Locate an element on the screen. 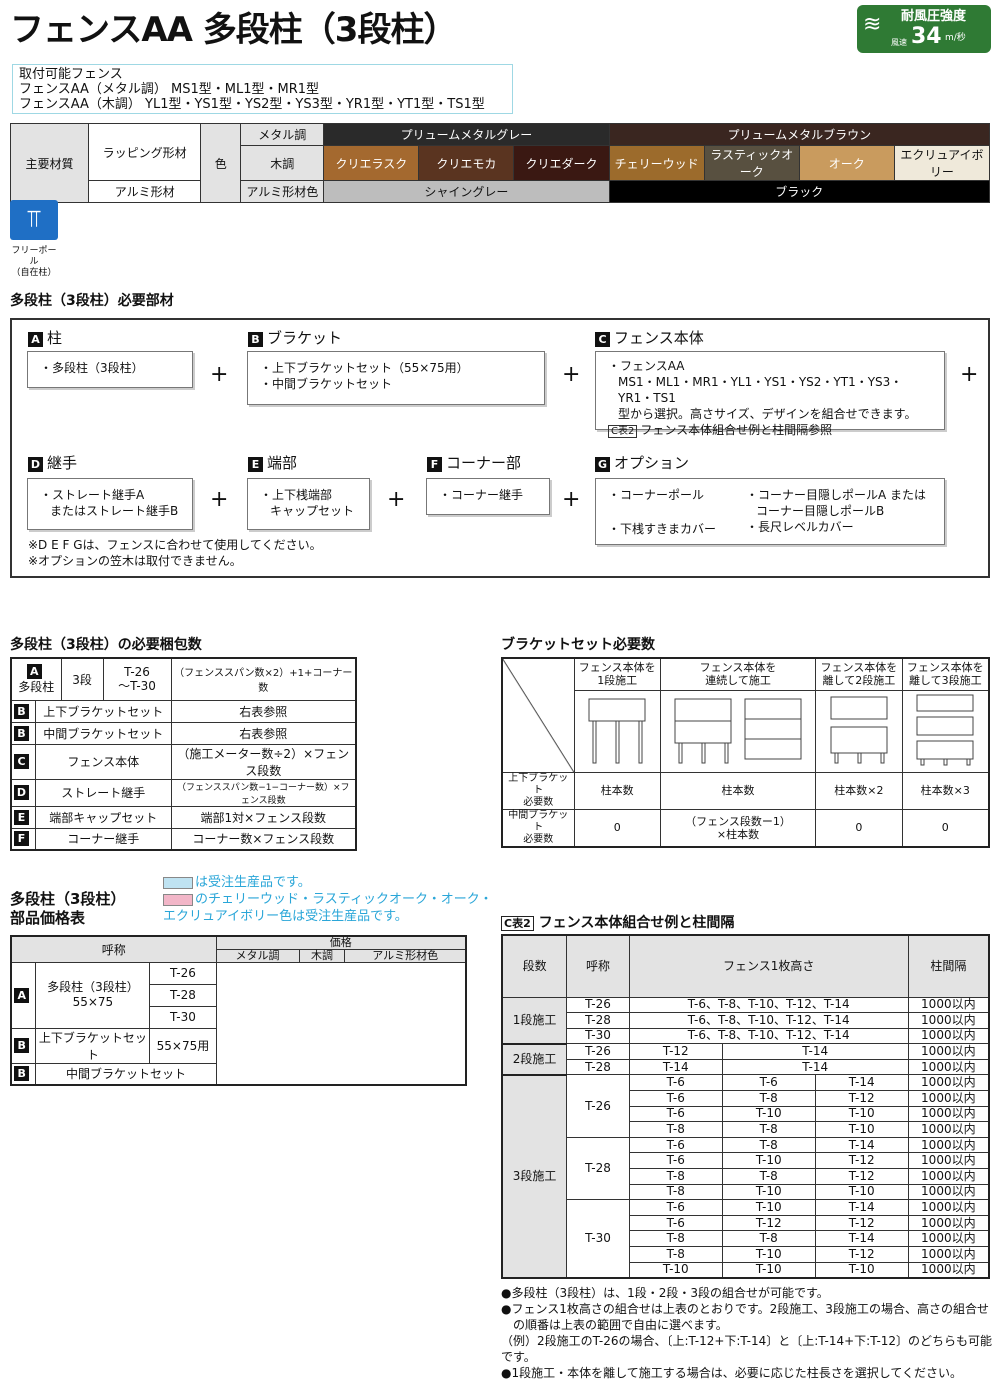 The width and height of the screenshot is (1000, 1381). free-pole-icon: ⫪ is located at coordinates (34, 220).